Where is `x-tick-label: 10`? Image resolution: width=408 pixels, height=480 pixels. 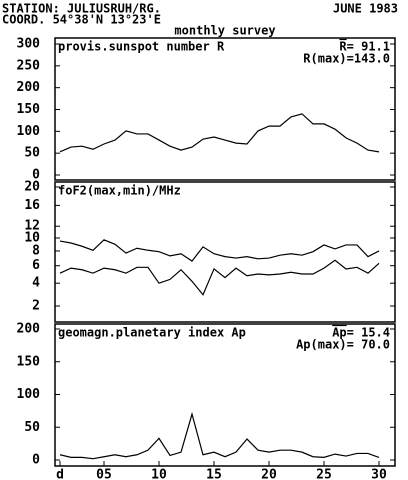 x-tick-label: 10 is located at coordinates (159, 474).